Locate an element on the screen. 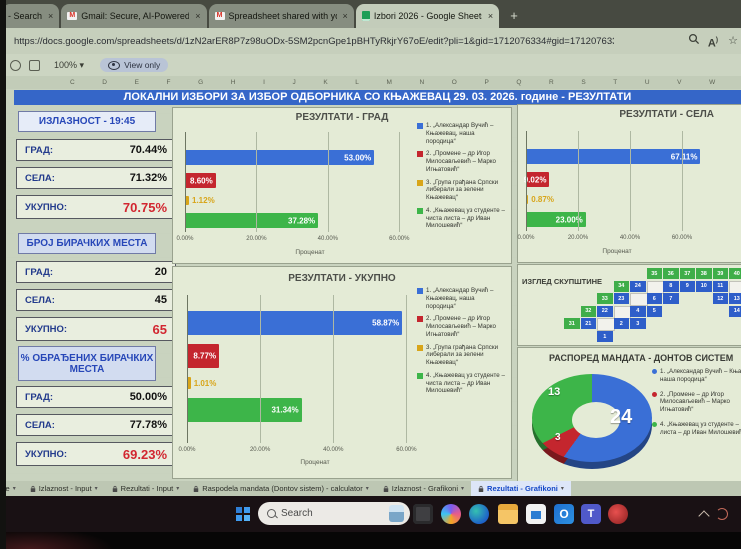  assembly-seat-14: 14 is located at coordinates (735, 311).